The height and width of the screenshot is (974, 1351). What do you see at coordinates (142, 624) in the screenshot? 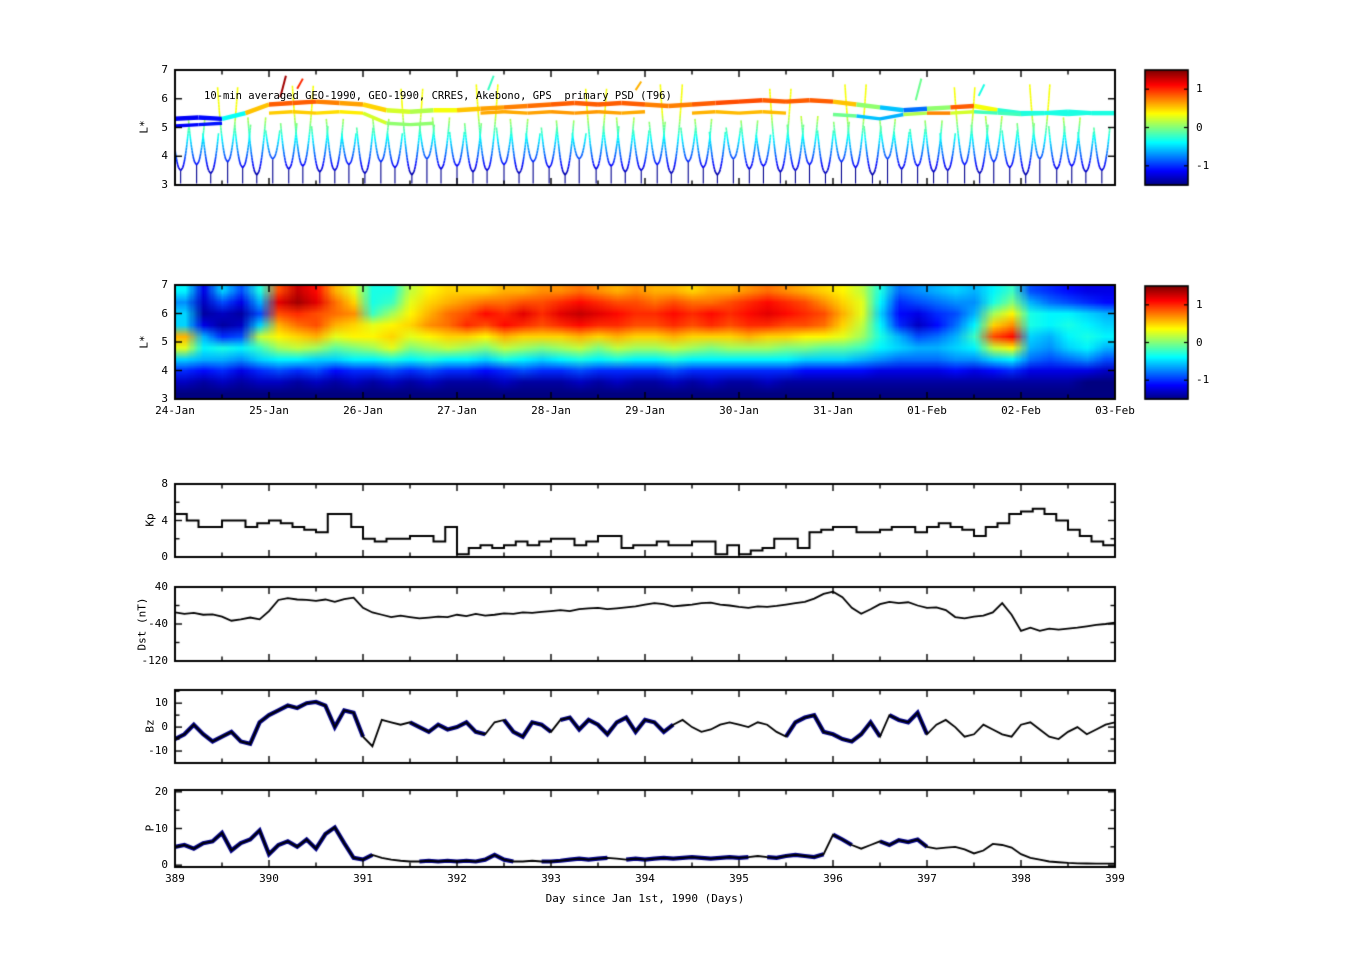
I see `dst-ylabel: Dst (nT)` at bounding box center [142, 624].